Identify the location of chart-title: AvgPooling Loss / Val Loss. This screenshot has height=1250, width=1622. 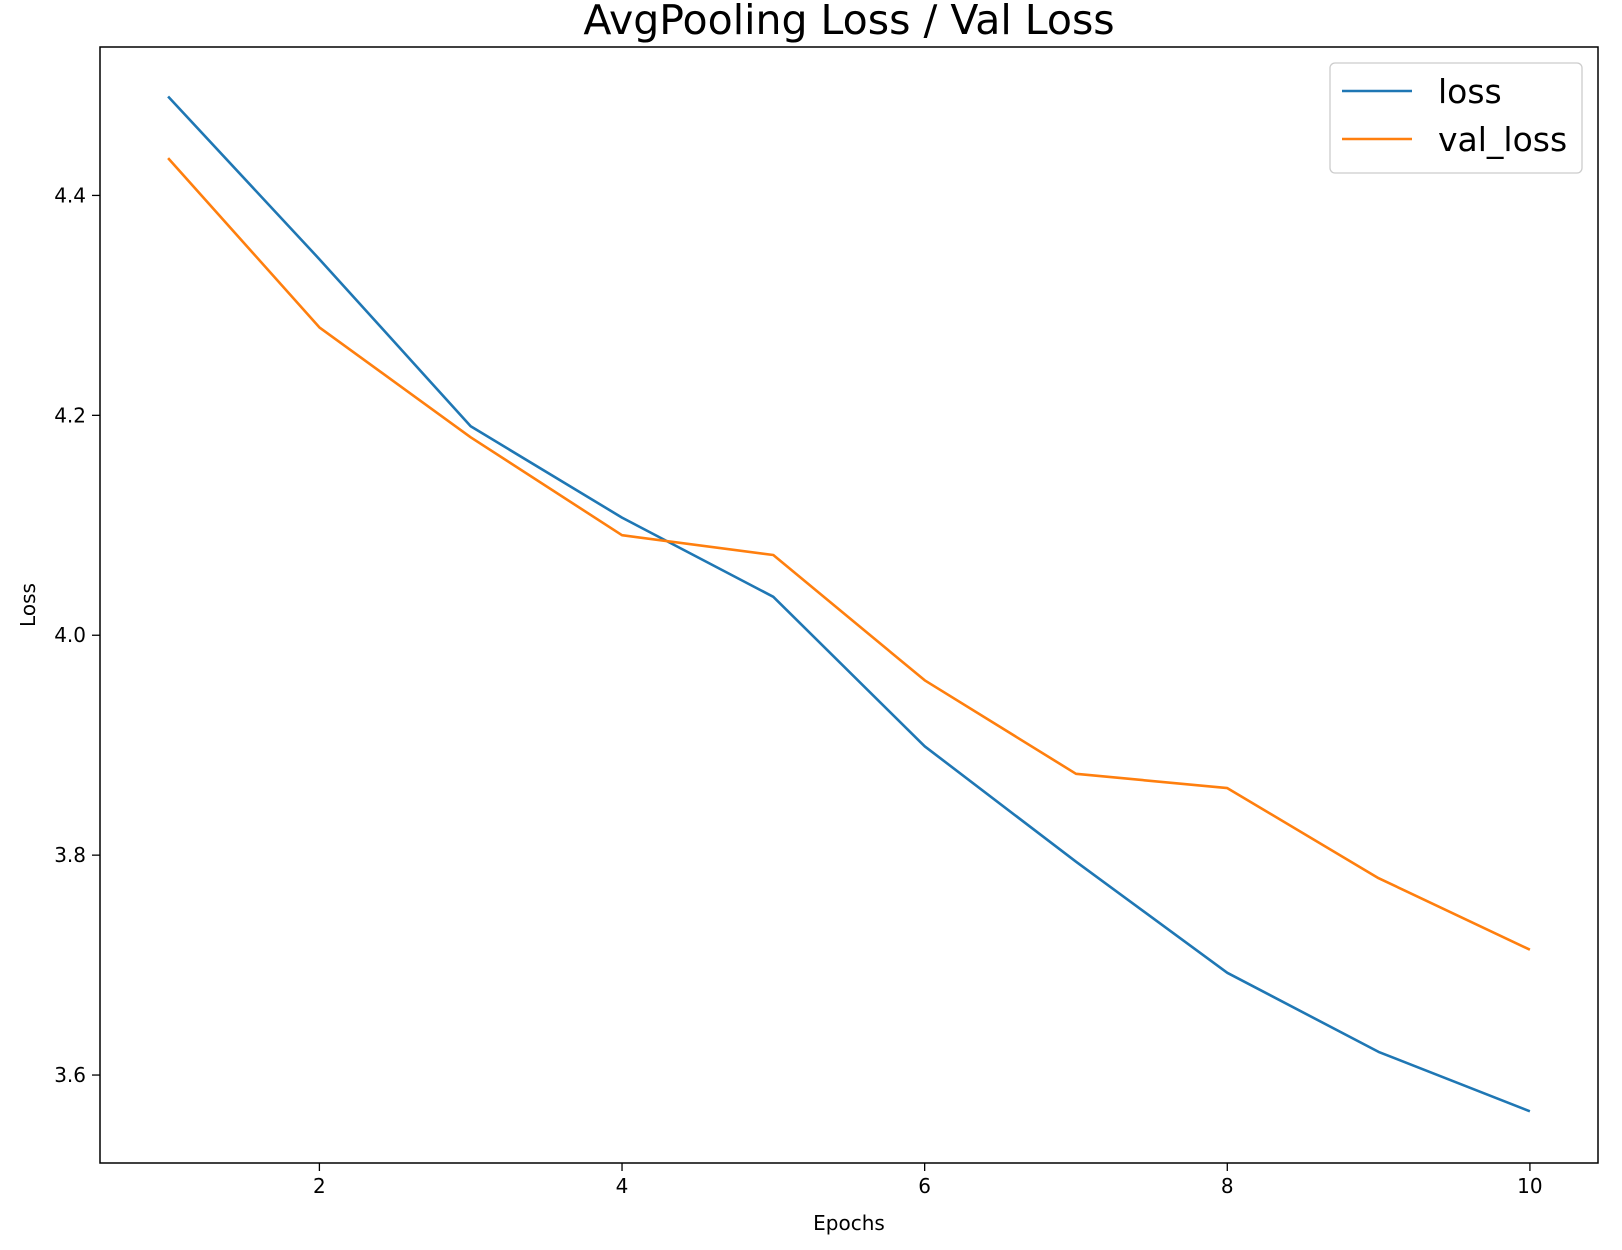
(848, 22).